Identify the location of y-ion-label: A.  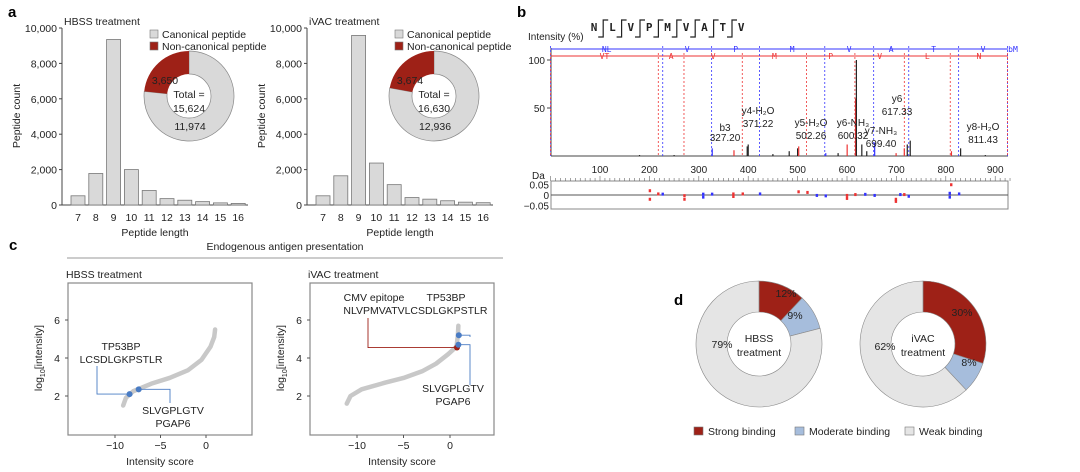
(671, 56).